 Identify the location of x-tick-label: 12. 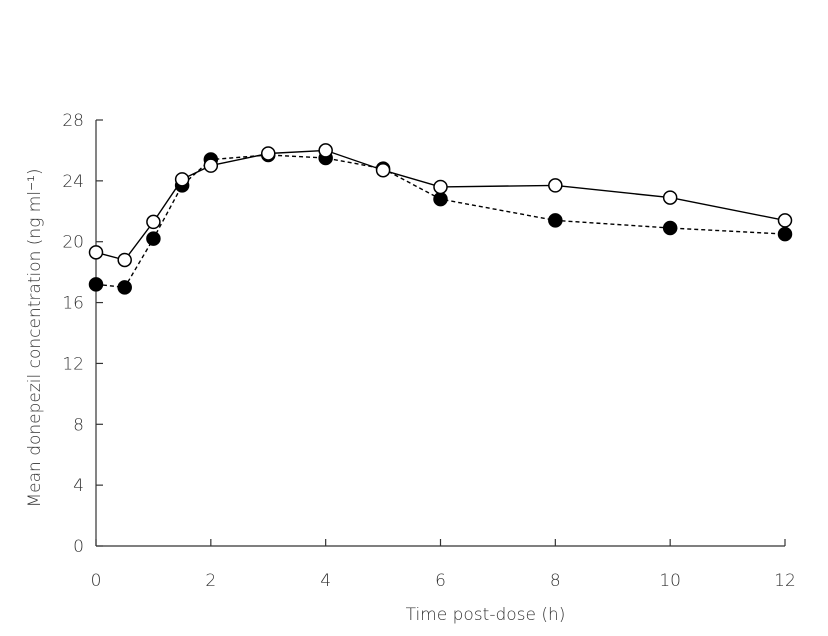
(785, 581).